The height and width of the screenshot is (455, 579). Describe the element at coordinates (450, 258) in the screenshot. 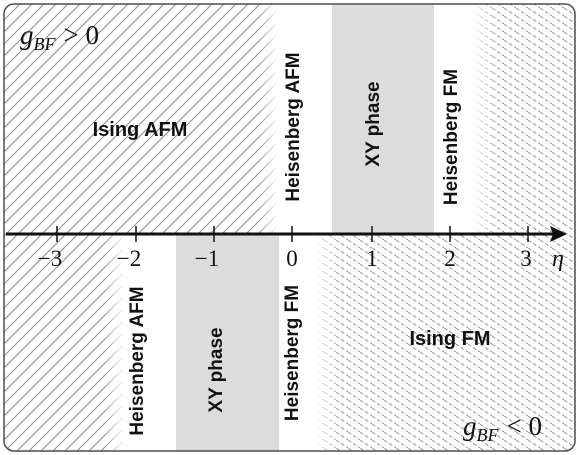

I see `tick-label: 2` at that location.